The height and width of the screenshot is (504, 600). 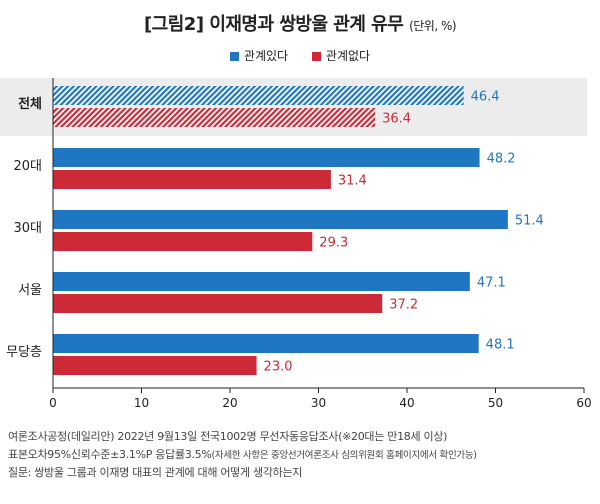 What do you see at coordinates (352, 181) in the screenshot?
I see `value-label-no: 31.4` at bounding box center [352, 181].